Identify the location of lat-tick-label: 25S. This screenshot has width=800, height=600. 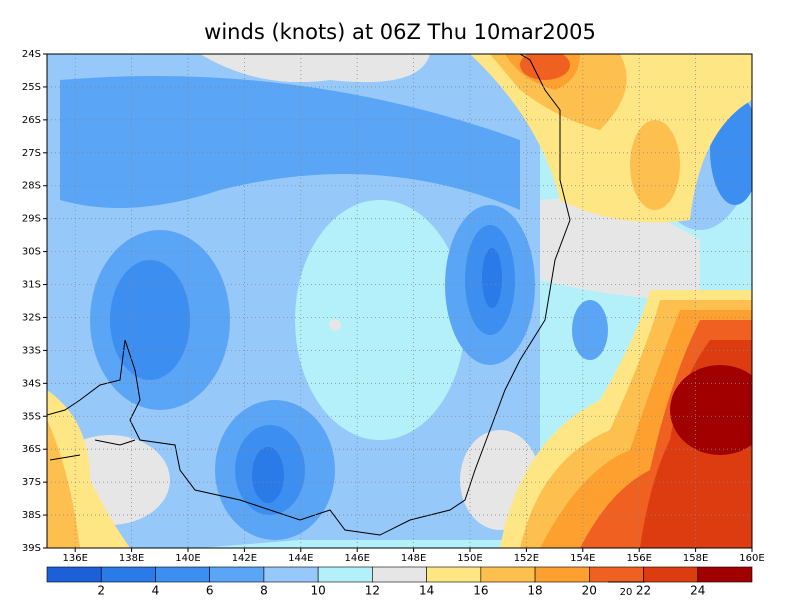
(31, 87).